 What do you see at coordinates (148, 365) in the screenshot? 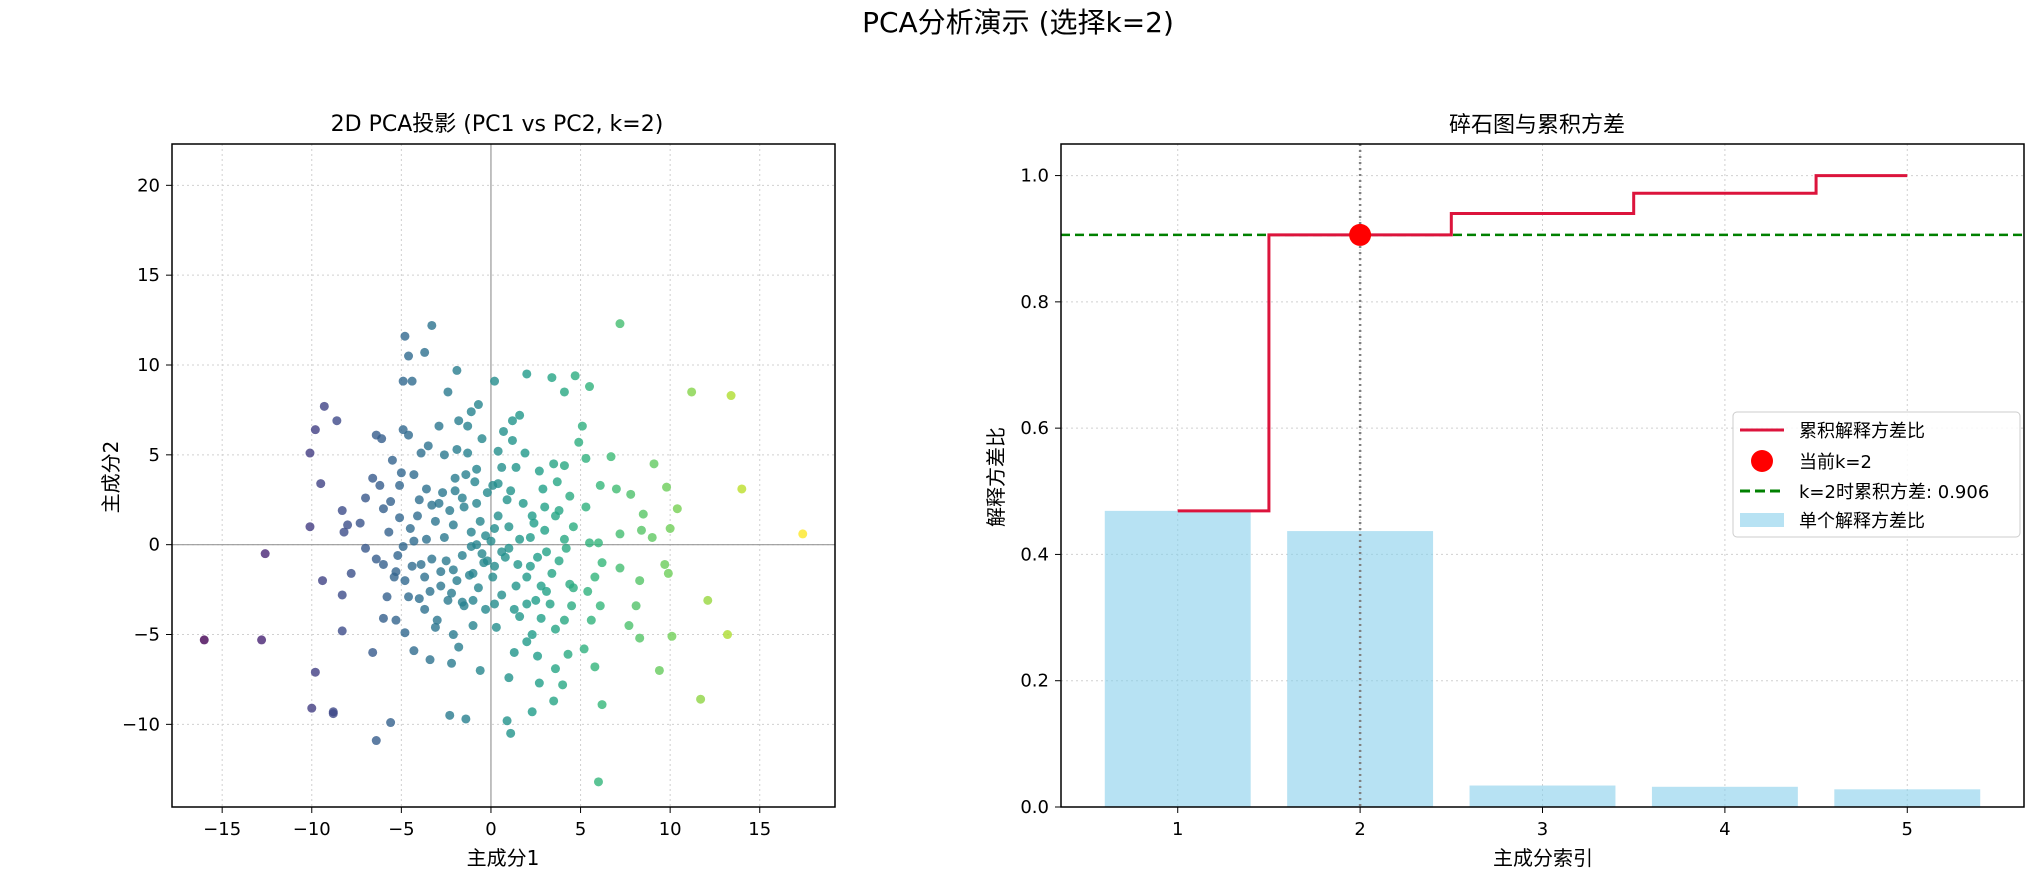
I see `scatter-ytick-label: 10` at bounding box center [148, 365].